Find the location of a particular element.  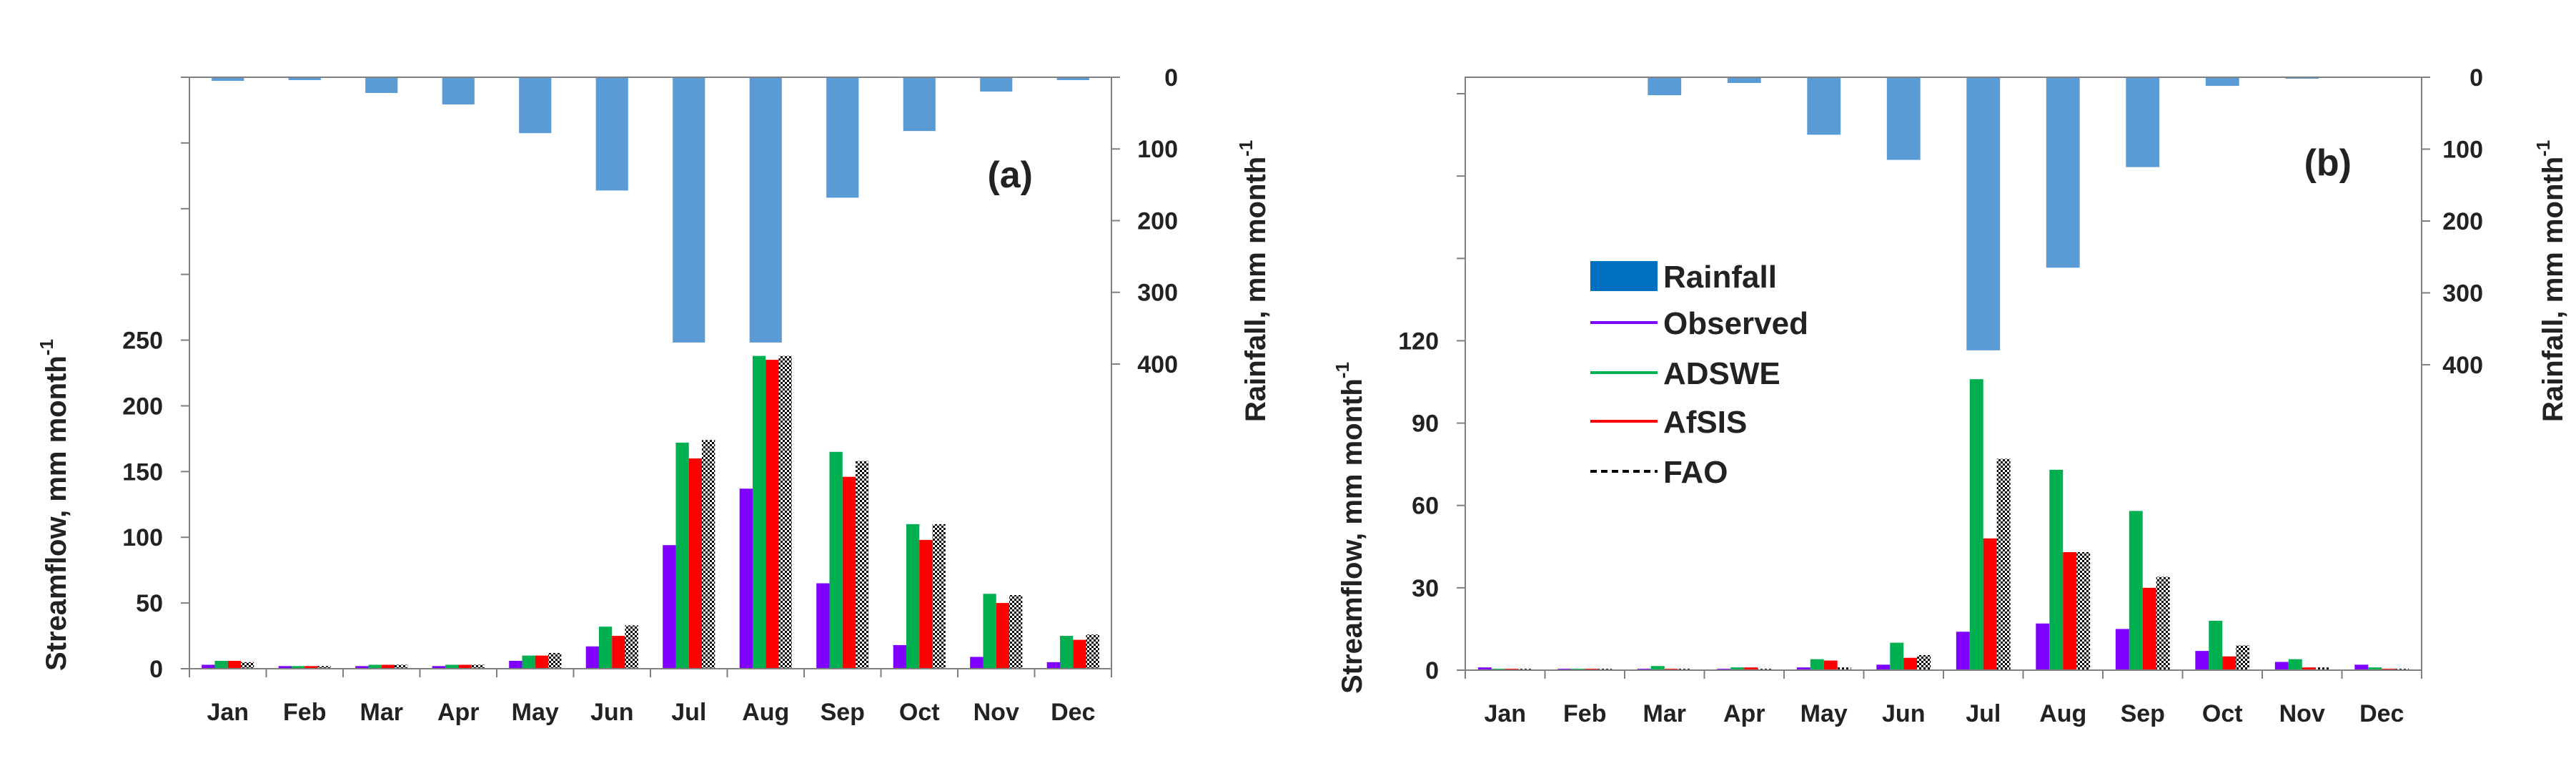

streamflow-axis-title-a: Streamflow, mm month-1 is located at coordinates (54, 505).